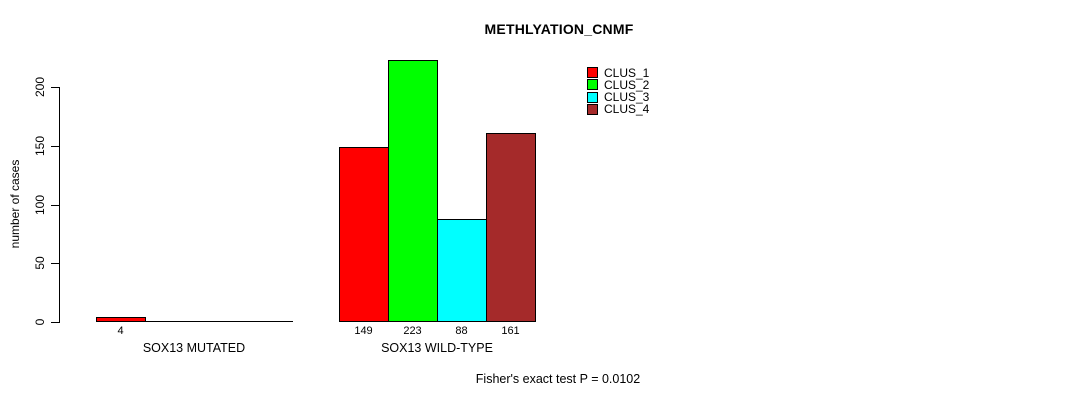 This screenshot has height=400, width=1090. What do you see at coordinates (170, 321) in the screenshot?
I see `bar-clus_2-zero` at bounding box center [170, 321].